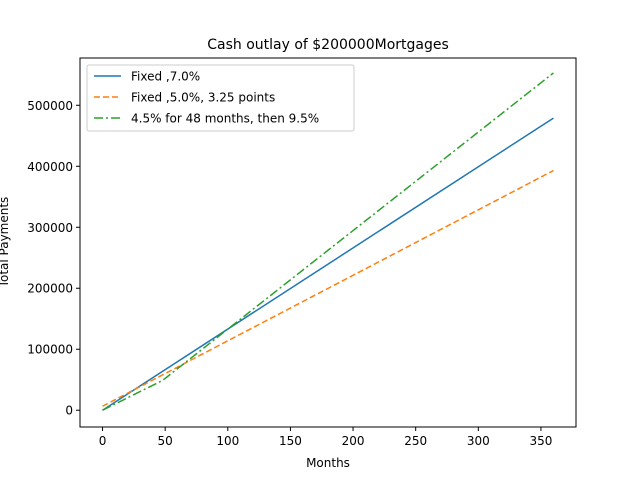  Describe the element at coordinates (53, 258) in the screenshot. I see `y-axis: 0 100000 200000 300000 400000 500000` at that location.